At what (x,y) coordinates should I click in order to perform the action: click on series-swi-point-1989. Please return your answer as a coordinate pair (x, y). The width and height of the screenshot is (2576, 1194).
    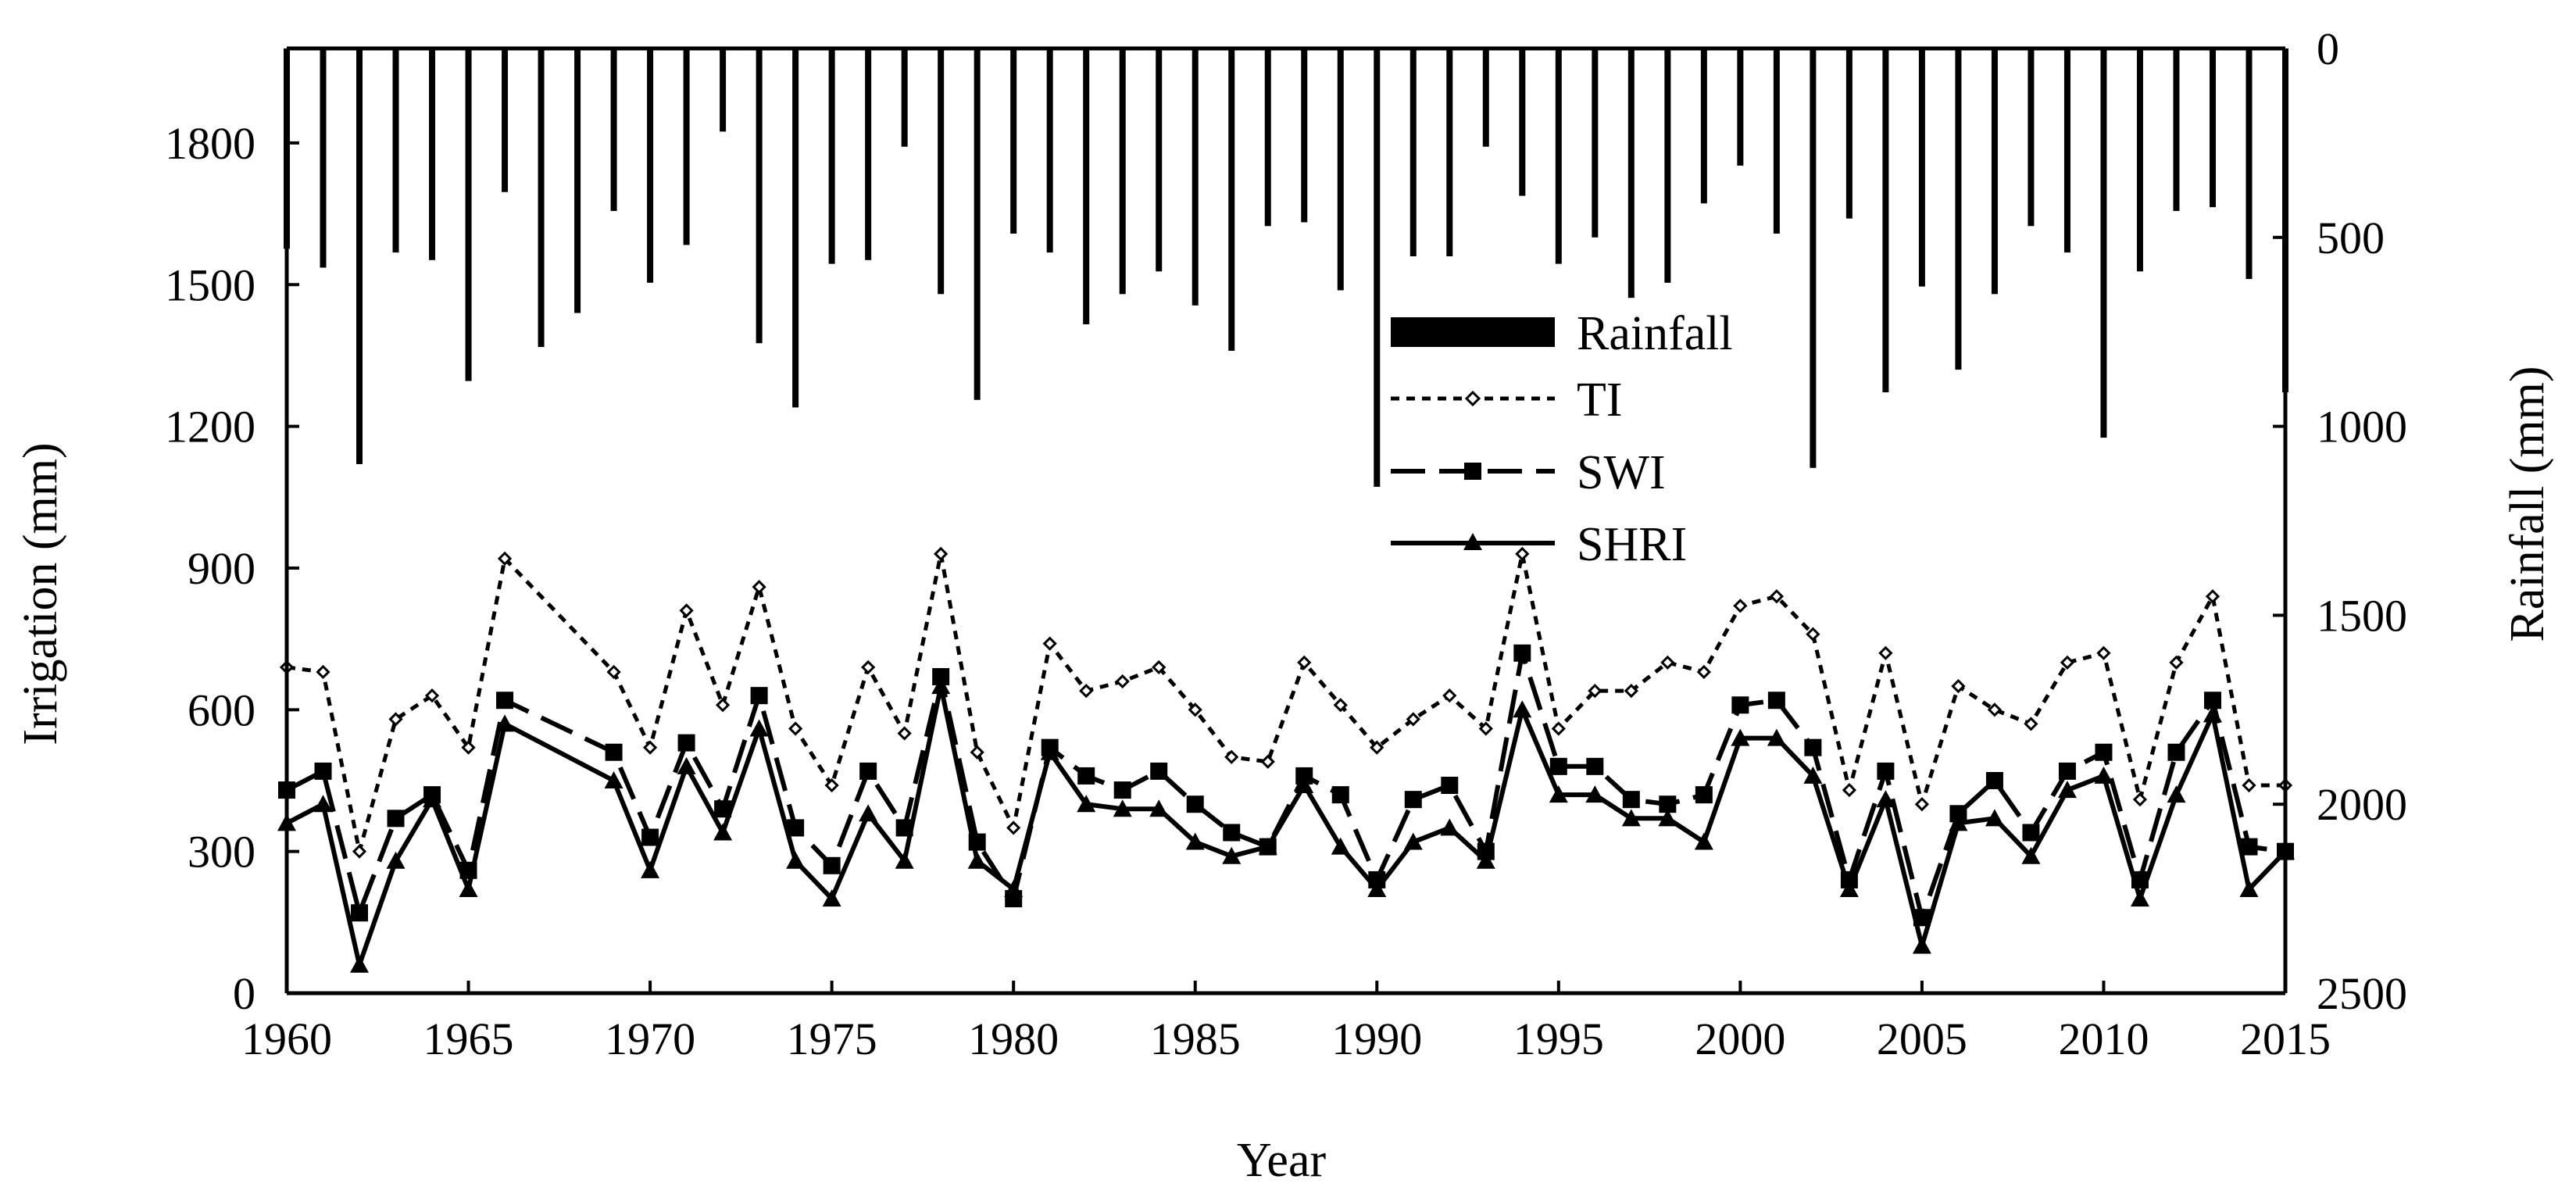
    Looking at the image, I should click on (1340, 795).